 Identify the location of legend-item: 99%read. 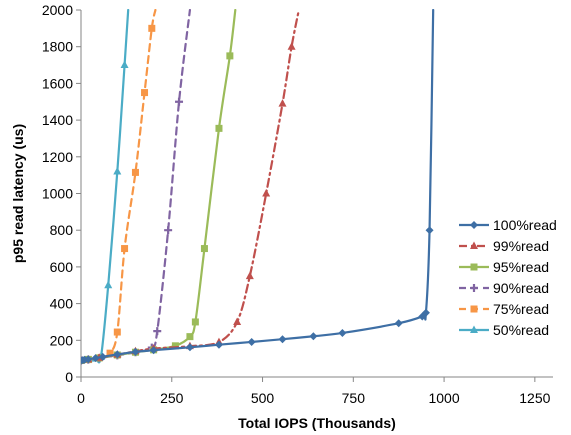
(504, 246).